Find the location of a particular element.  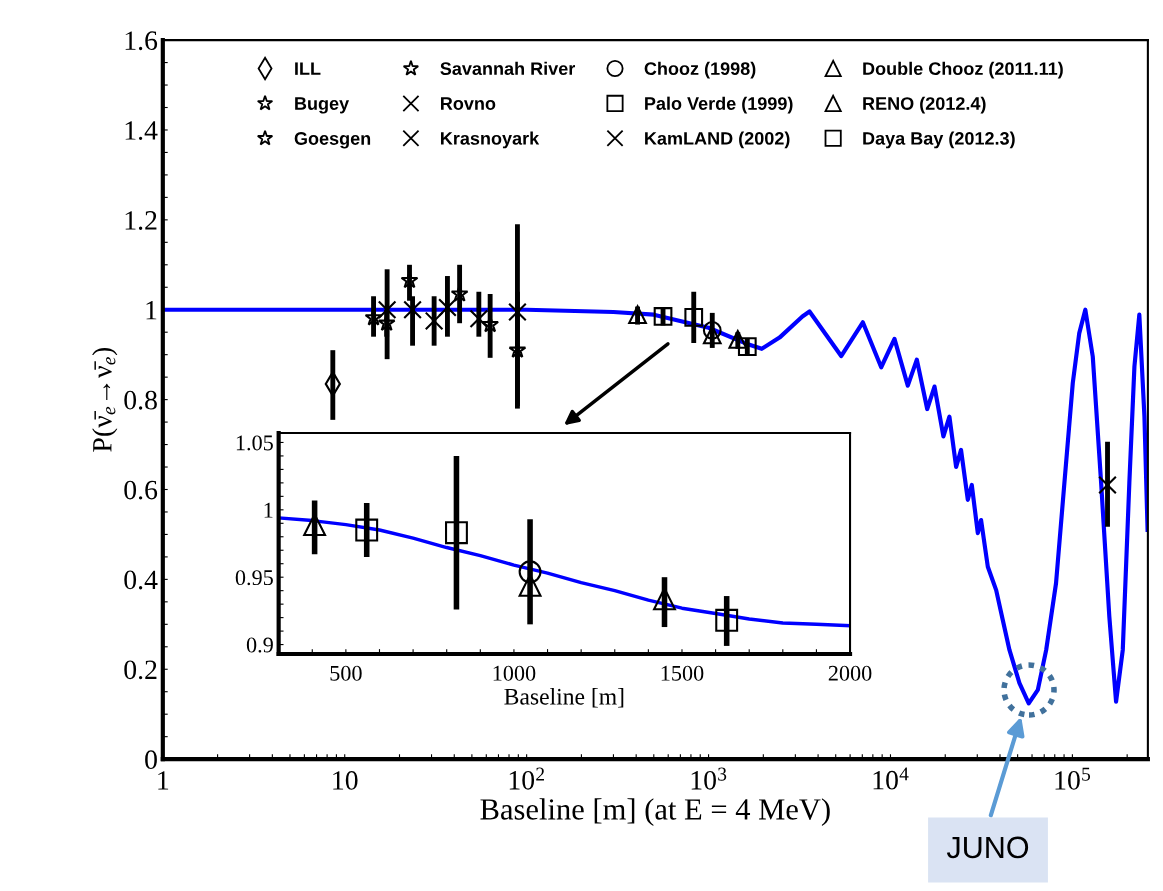

x-tick-label: 500 is located at coordinates (346, 673).